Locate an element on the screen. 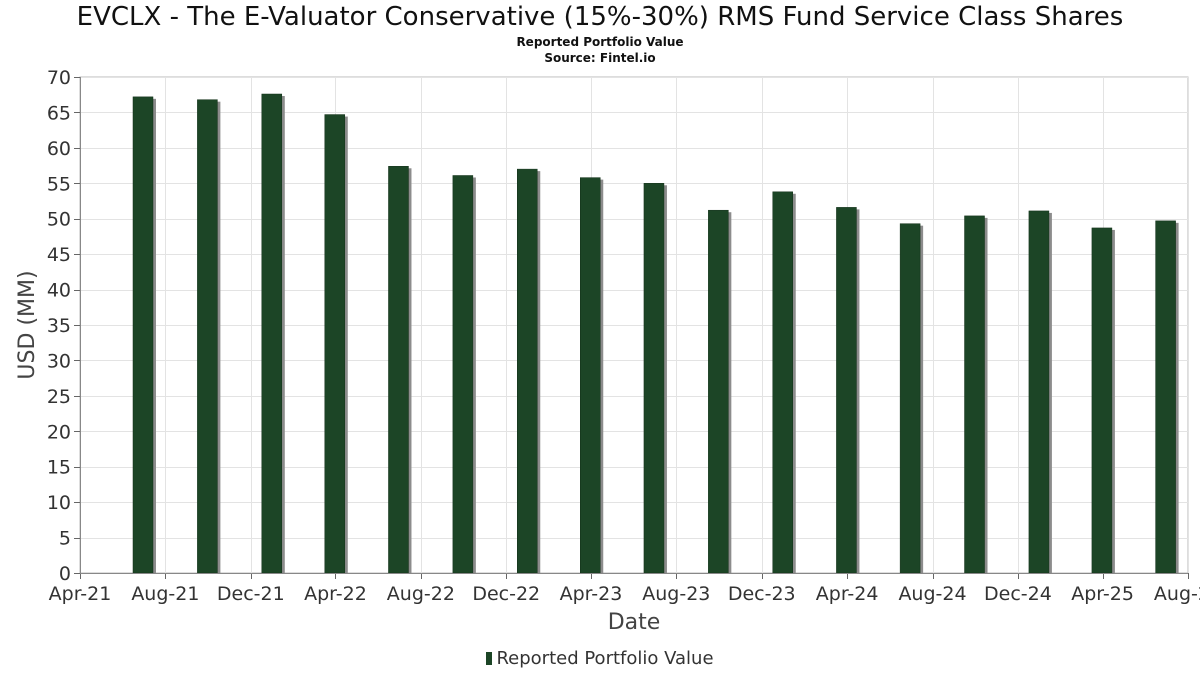 The width and height of the screenshot is (1200, 675). y-tick-label: 10 is located at coordinates (59, 503).